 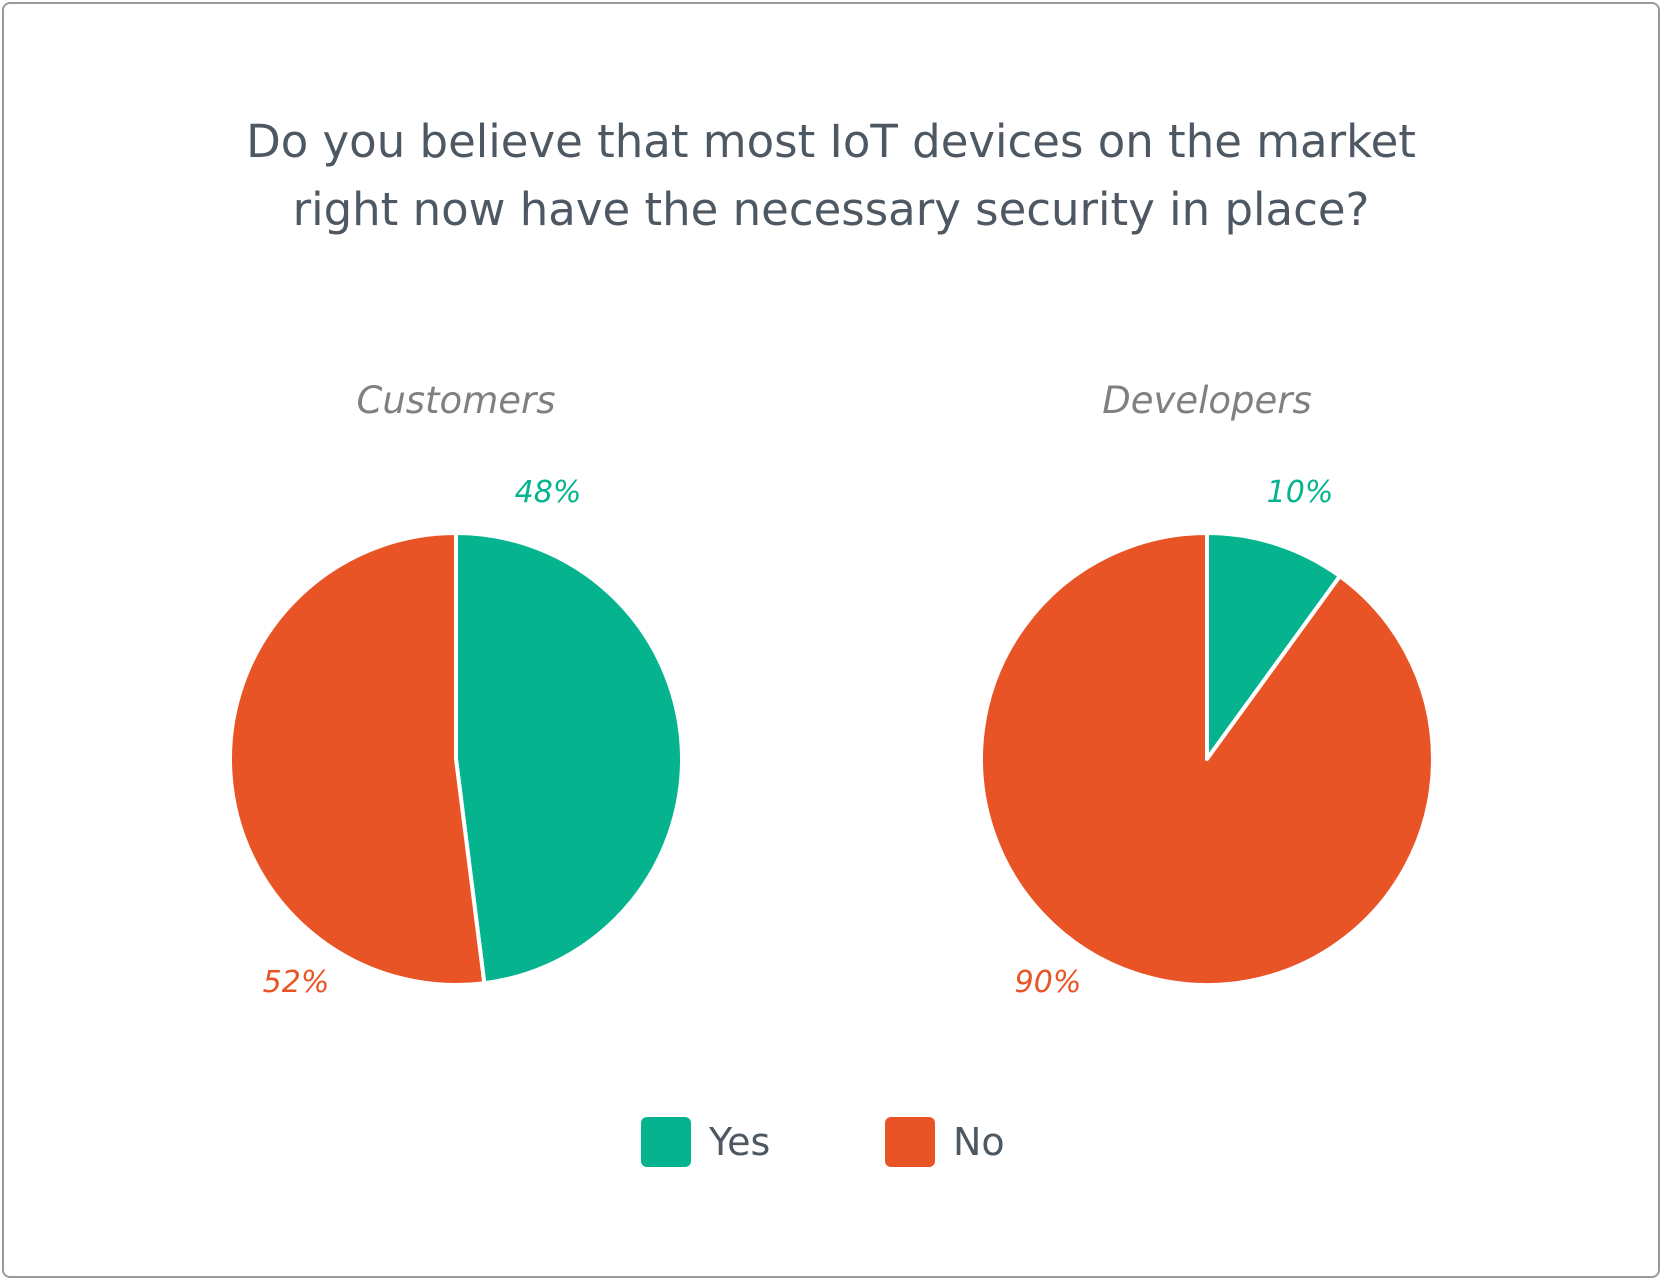 I want to click on pie-developers: Developers 10% 90%, so click(x=1207, y=689).